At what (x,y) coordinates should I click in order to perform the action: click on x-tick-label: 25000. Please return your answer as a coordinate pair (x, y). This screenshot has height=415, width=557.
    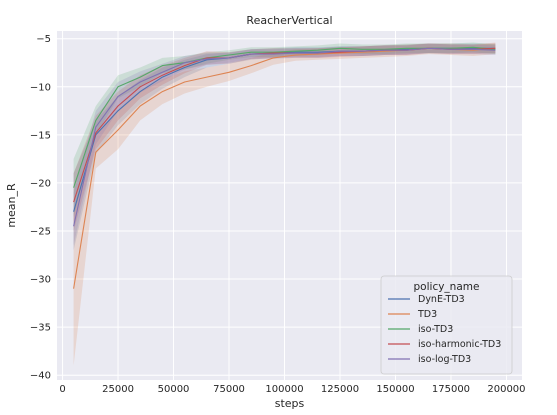
    Looking at the image, I should click on (118, 389).